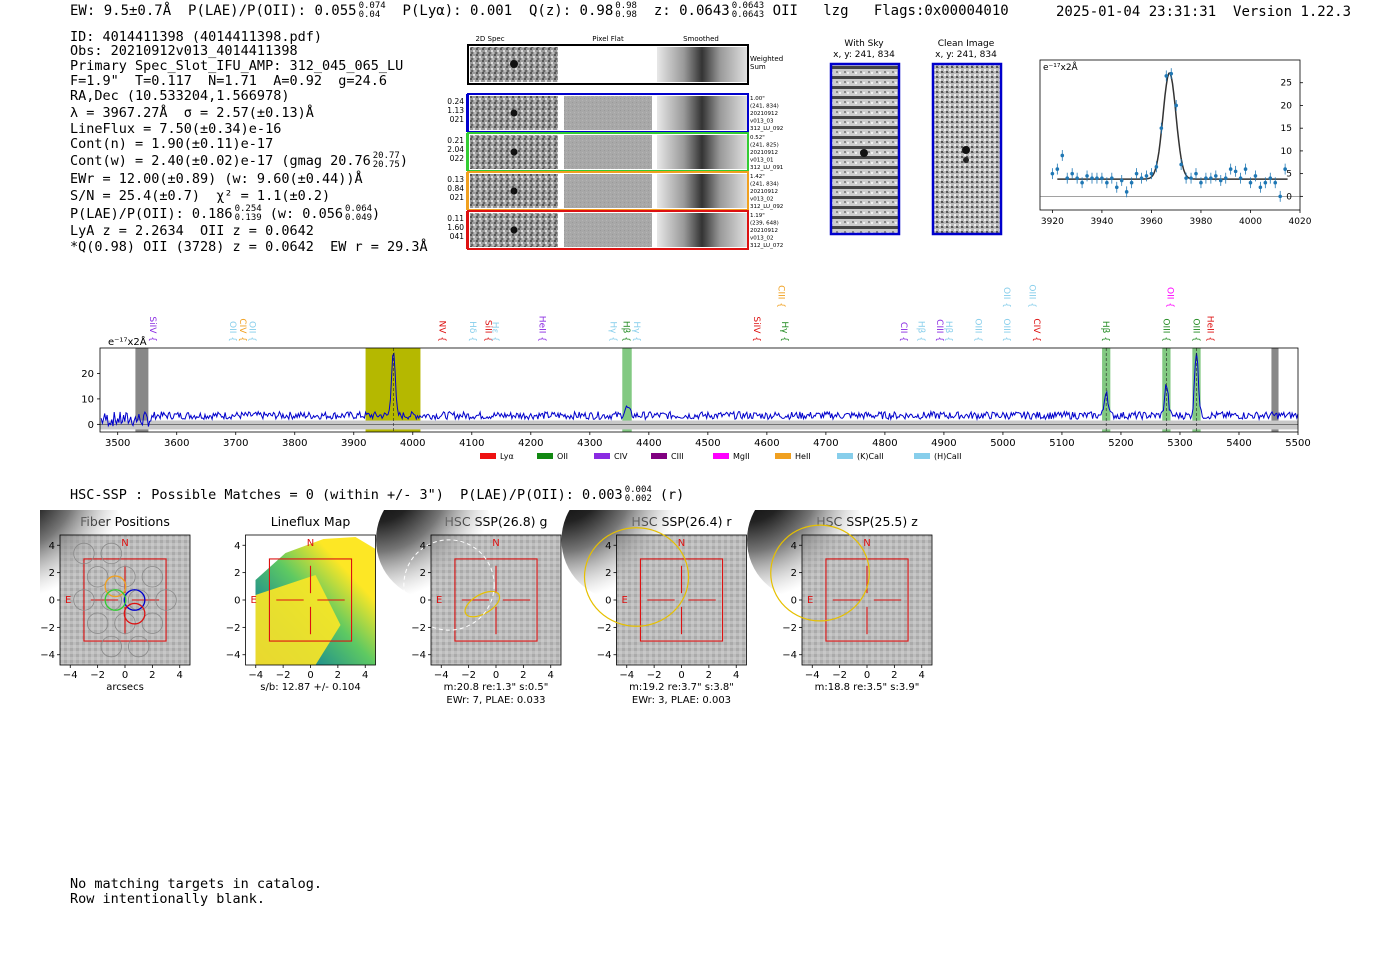  I want to click on spectrum-xtick-label: 4900, so click(943, 443).